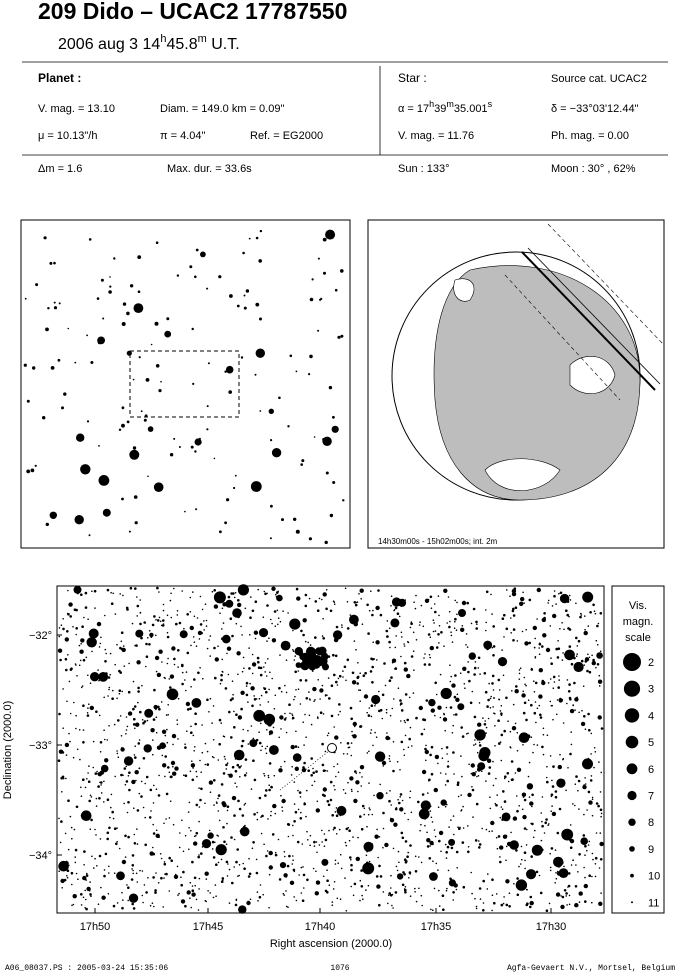 The height and width of the screenshot is (972, 680). What do you see at coordinates (551, 927) in the screenshot?
I see `x-tick-label: 17h30` at bounding box center [551, 927].